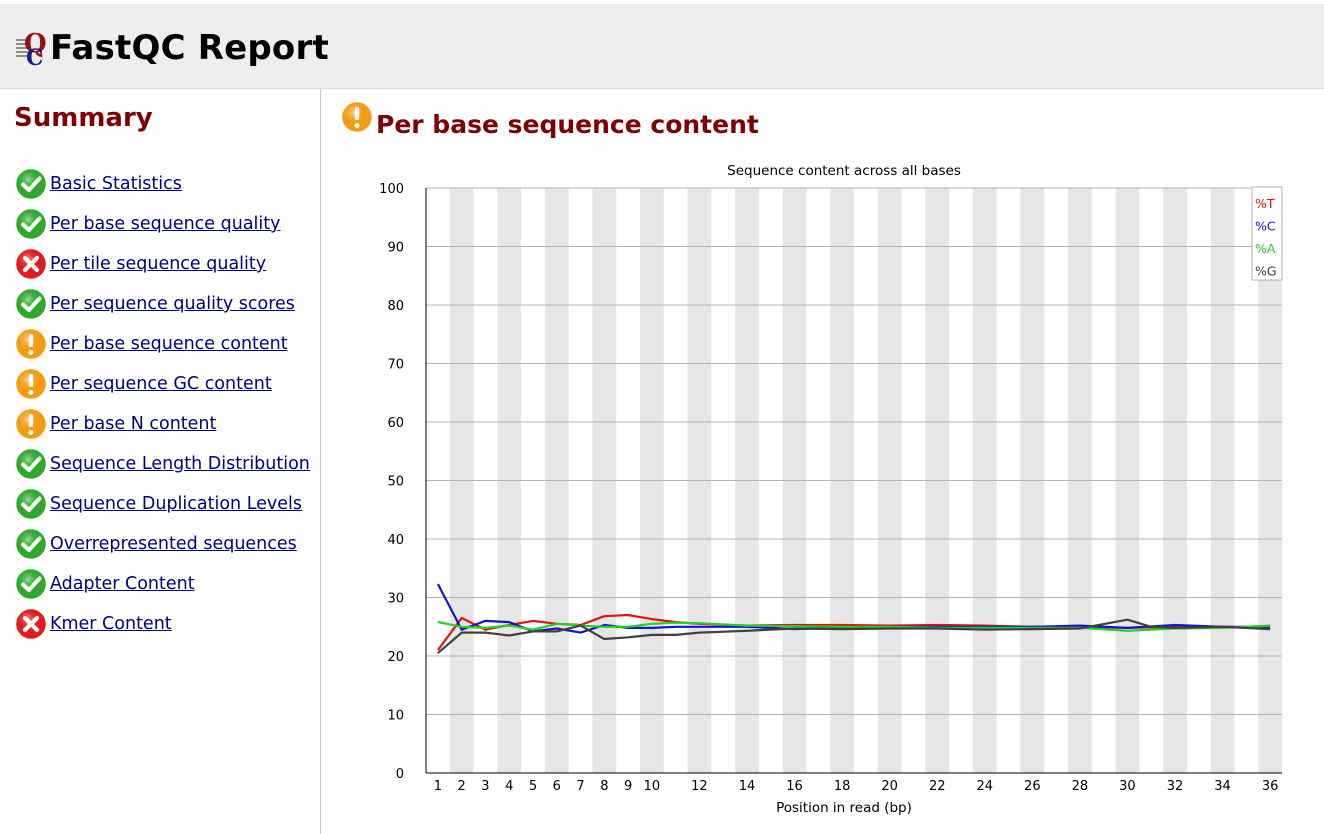  What do you see at coordinates (747, 786) in the screenshot?
I see `x-tick-label: 14` at bounding box center [747, 786].